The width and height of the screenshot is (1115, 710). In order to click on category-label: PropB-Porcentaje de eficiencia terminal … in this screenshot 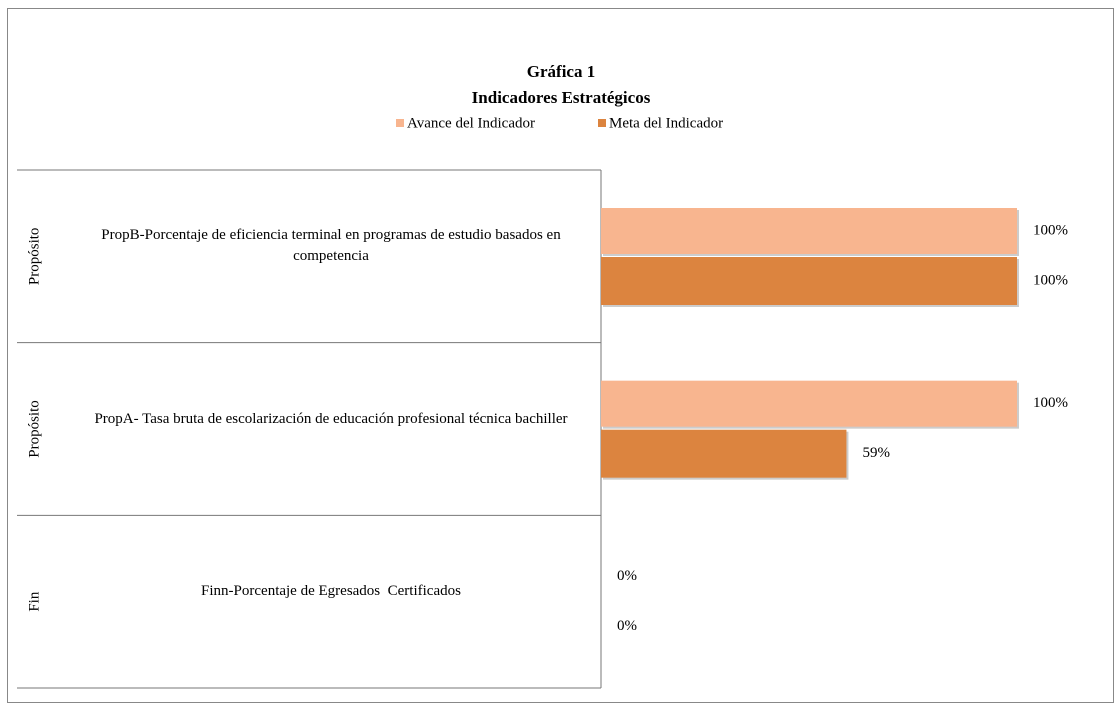, I will do `click(333, 246)`.